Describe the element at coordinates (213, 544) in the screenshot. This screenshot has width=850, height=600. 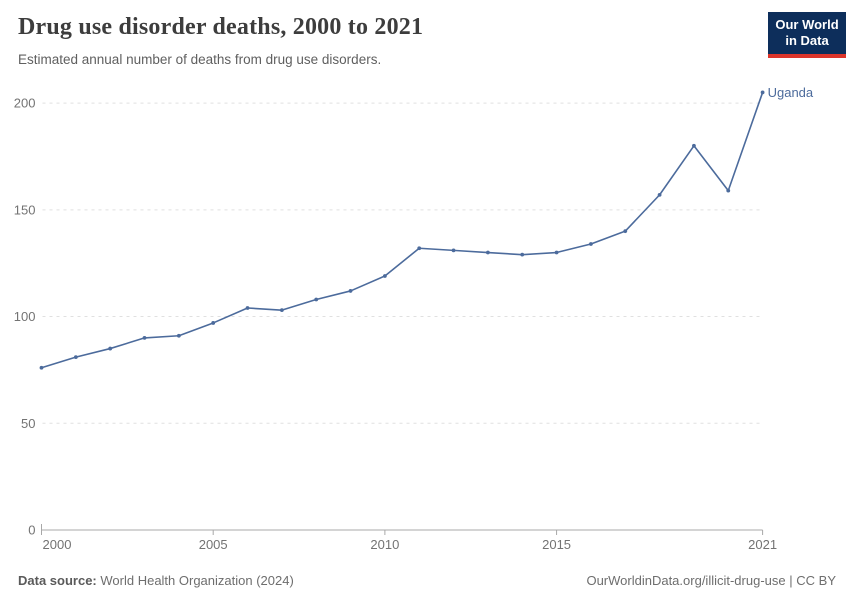
I see `x-tick-label: 2005` at that location.